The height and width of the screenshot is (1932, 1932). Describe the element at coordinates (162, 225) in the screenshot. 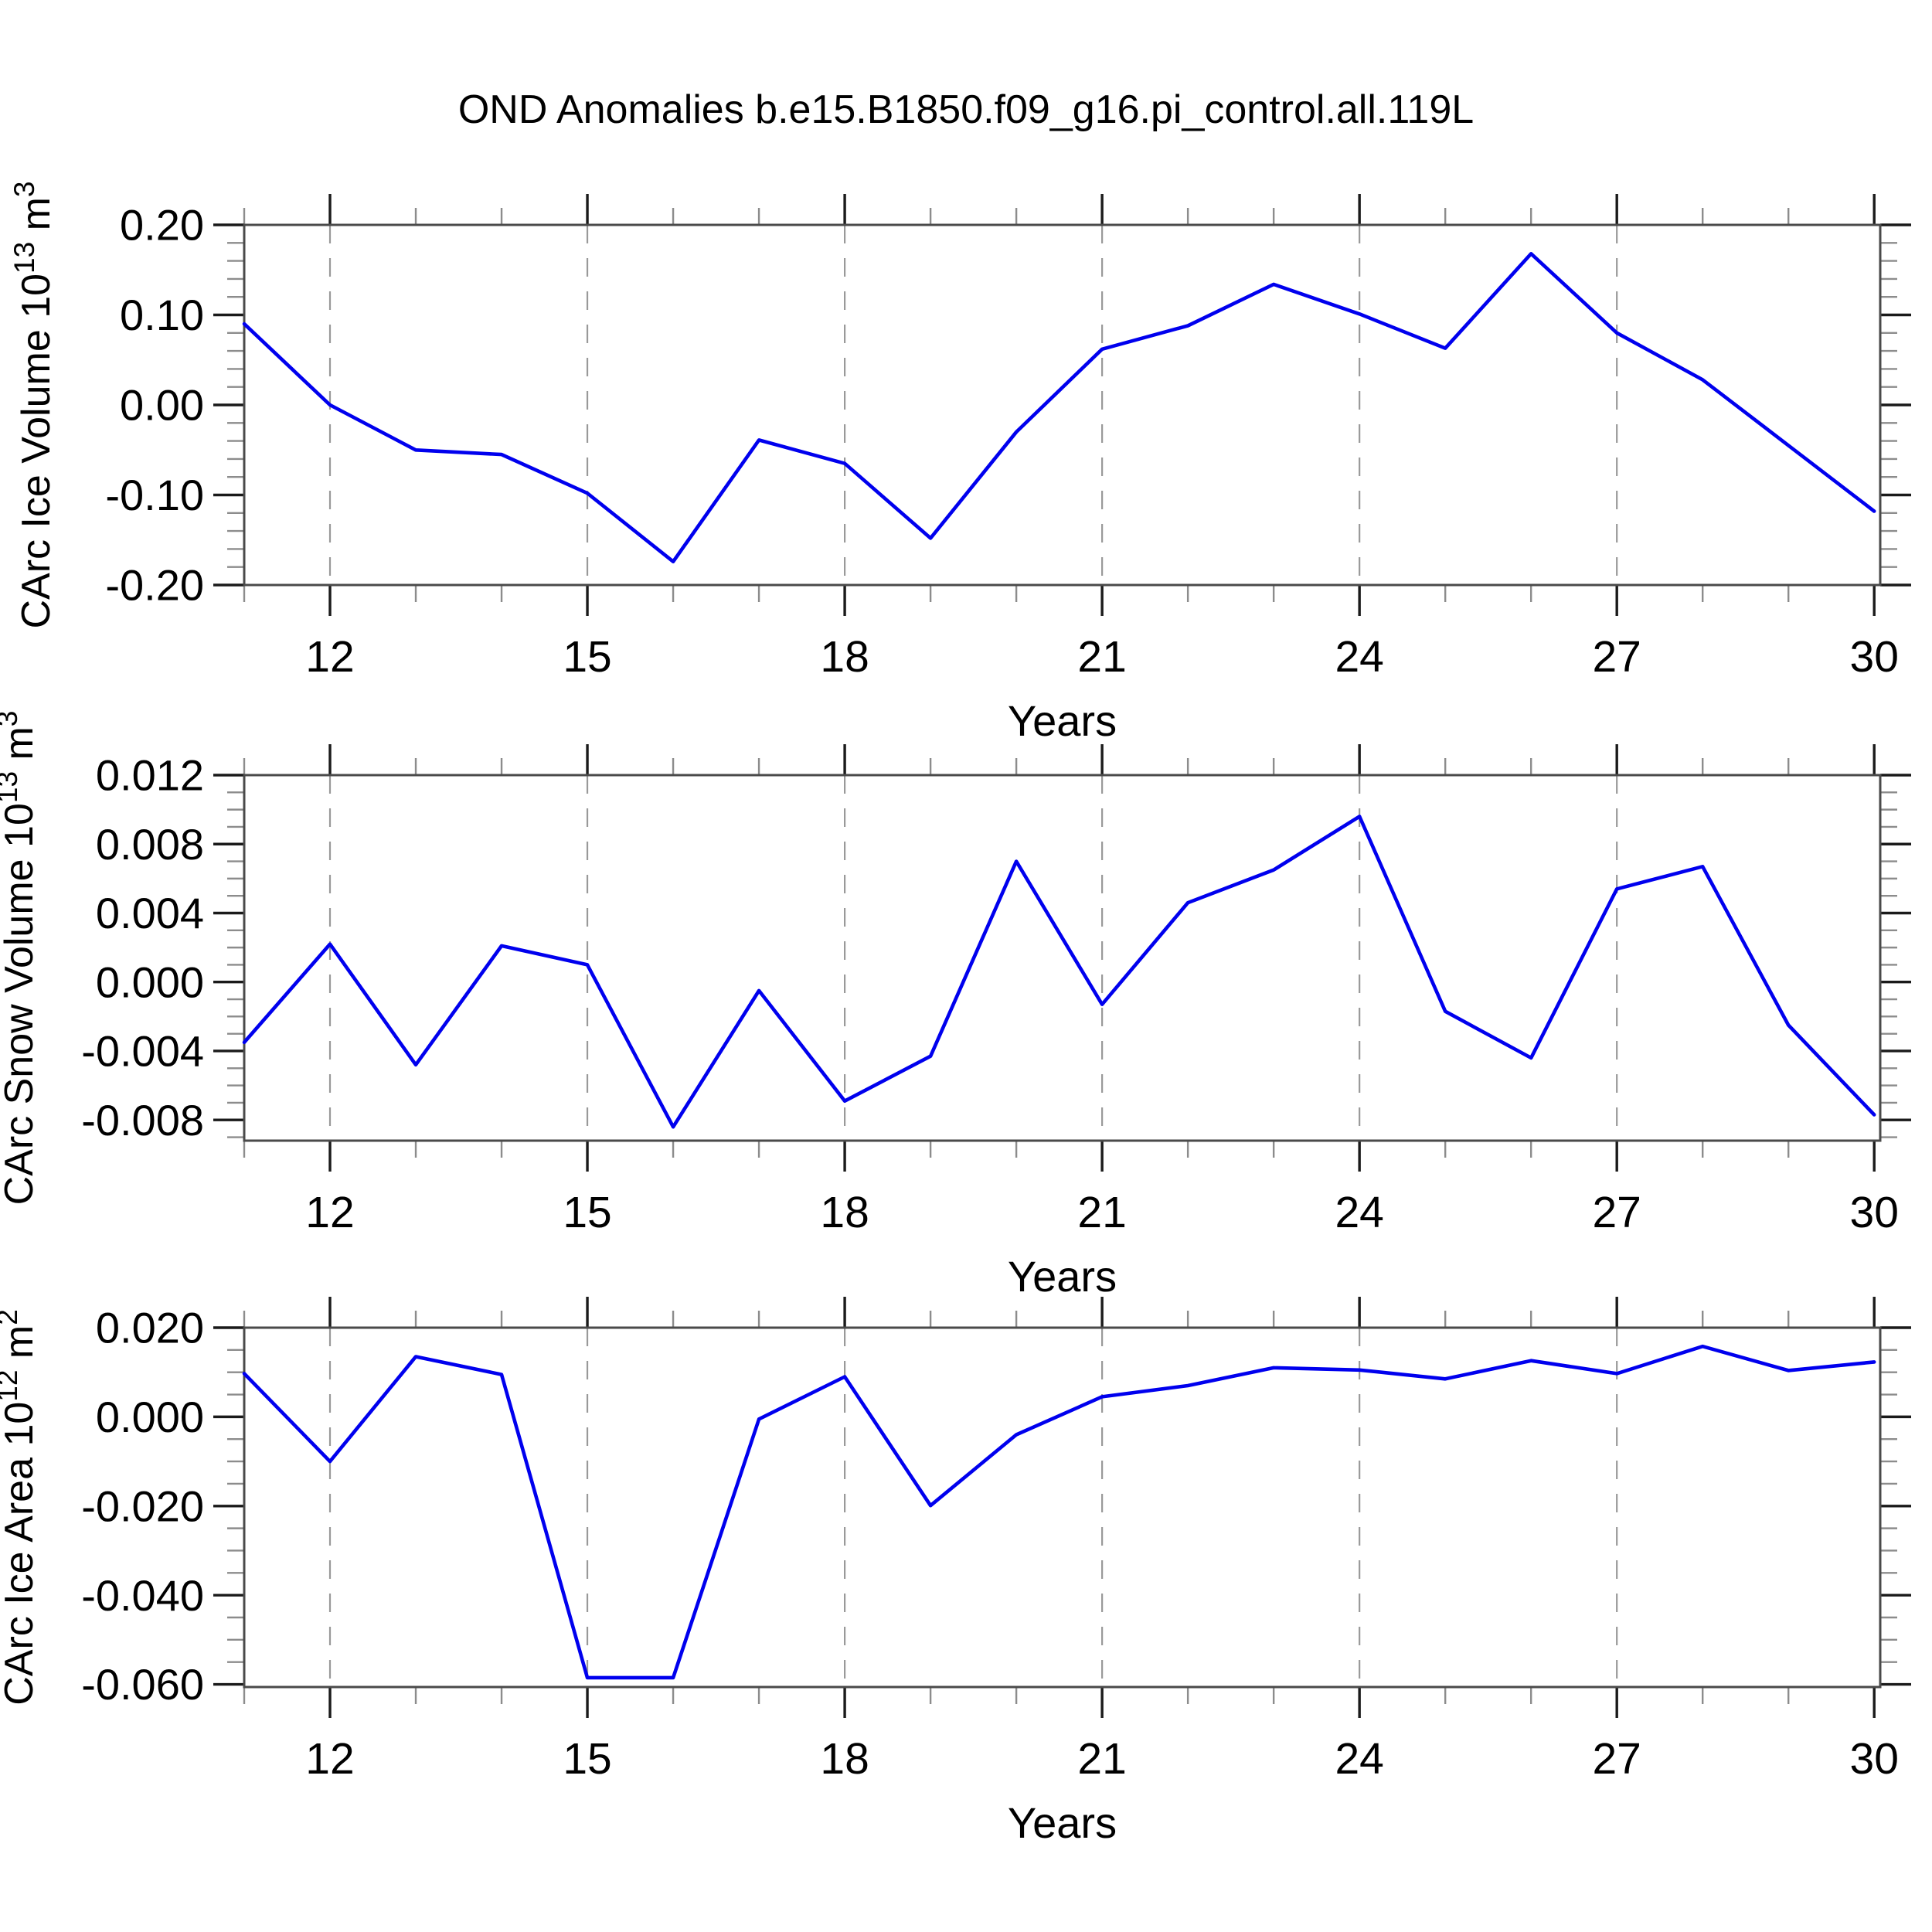

I see `y-tick-label: 0.20` at that location.